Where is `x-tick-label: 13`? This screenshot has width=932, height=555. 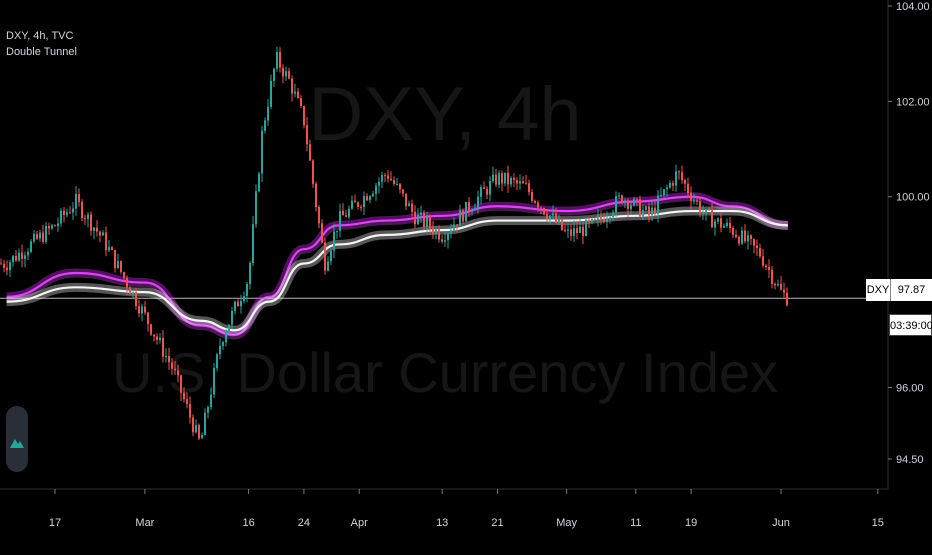 x-tick-label: 13 is located at coordinates (442, 523).